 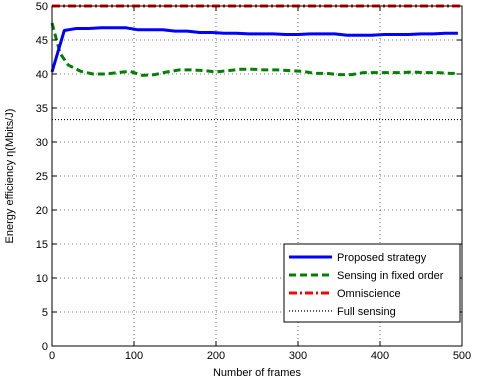 What do you see at coordinates (42, 143) in the screenshot?
I see `y-tick-label: 30` at bounding box center [42, 143].